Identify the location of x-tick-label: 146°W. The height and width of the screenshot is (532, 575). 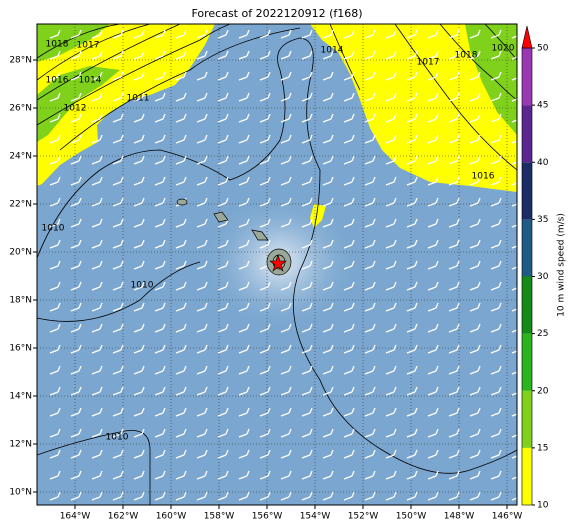
(507, 517).